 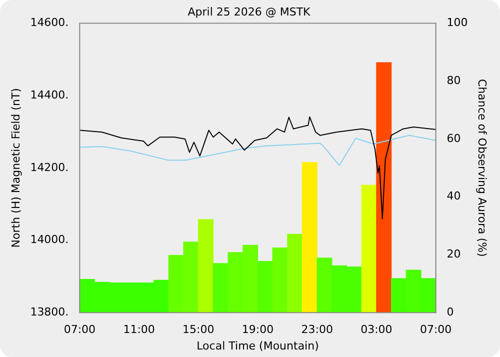 I want to click on y-tick-label: 14200., so click(x=49, y=167).